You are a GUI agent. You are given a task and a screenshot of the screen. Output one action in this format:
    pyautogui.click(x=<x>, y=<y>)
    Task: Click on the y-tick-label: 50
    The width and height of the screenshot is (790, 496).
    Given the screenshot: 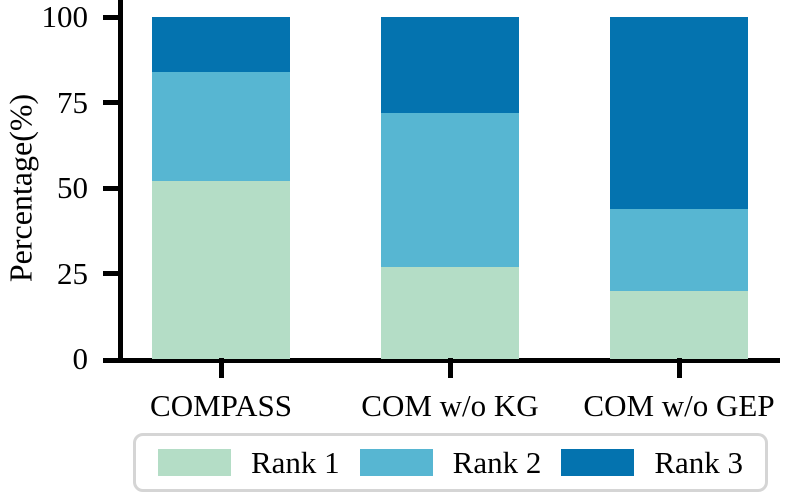 What is the action you would take?
    pyautogui.click(x=72, y=187)
    